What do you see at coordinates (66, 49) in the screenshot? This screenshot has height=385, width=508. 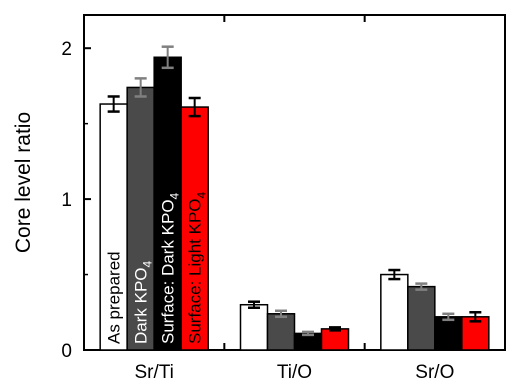 I see `y-tick-label: 2` at bounding box center [66, 49].